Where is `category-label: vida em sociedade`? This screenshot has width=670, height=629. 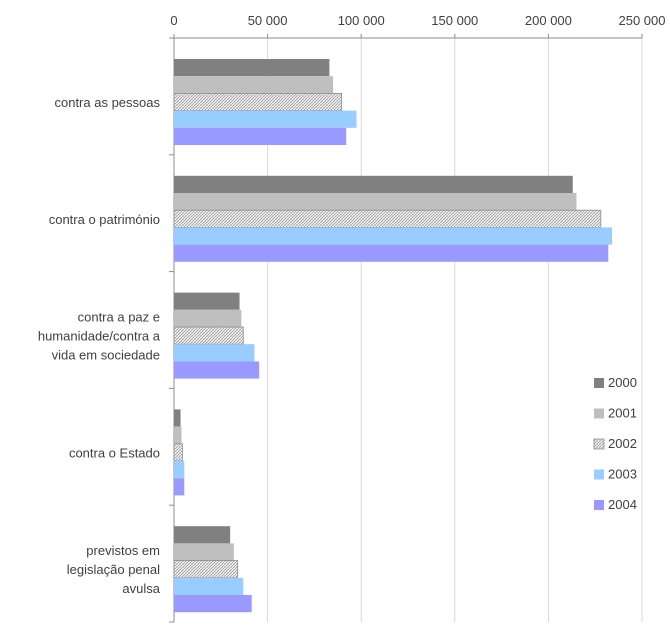 category-label: vida em sociedade is located at coordinates (106, 355).